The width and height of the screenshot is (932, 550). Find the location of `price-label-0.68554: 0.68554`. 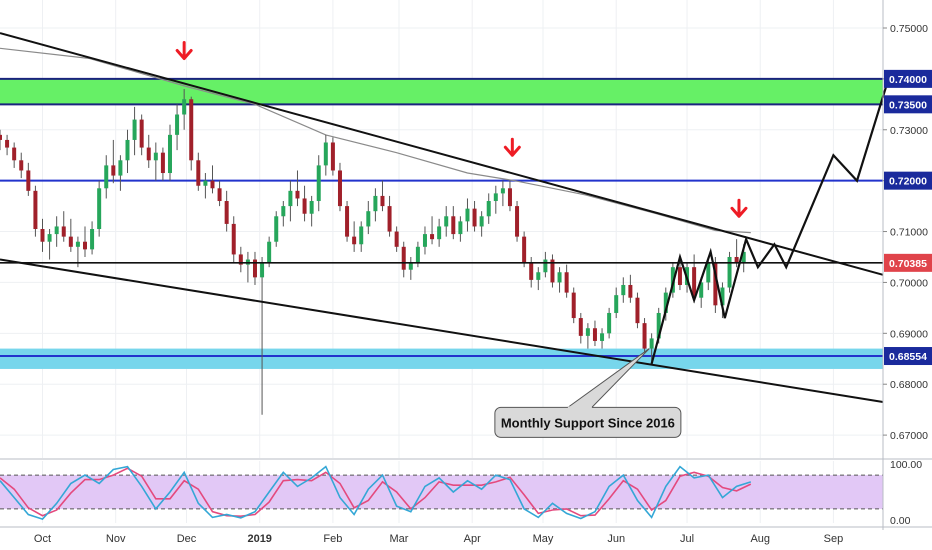

price-label-0.68554: 0.68554 is located at coordinates (908, 357).